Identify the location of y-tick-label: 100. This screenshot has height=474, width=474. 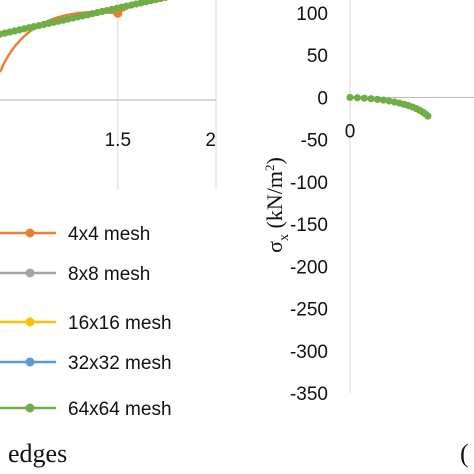
(312, 14).